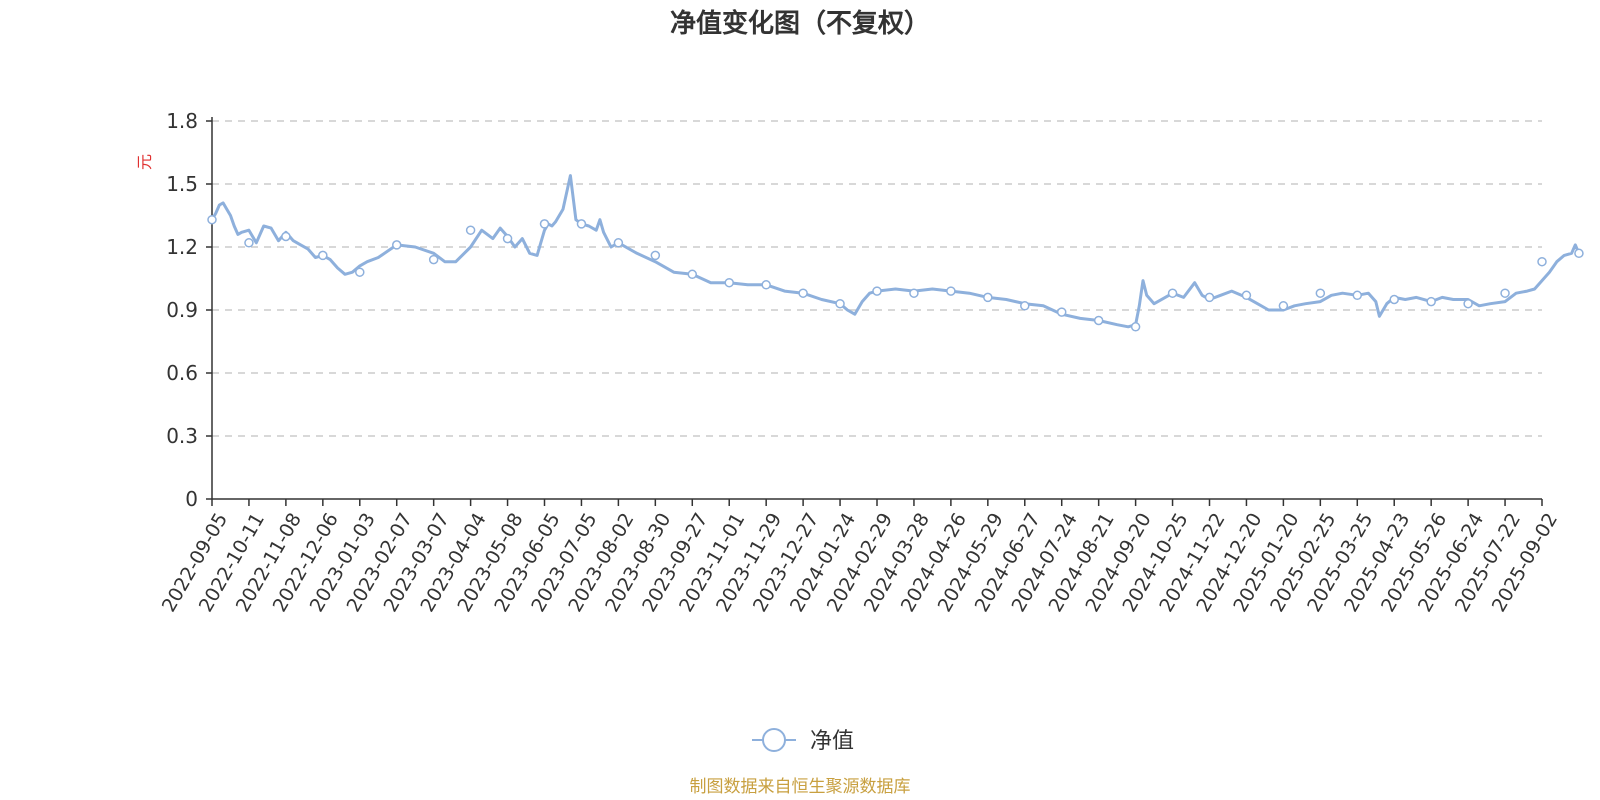  I want to click on y-tick-labels: 0 0.3 0.6 0.9 1.2 1.5 1.8, so click(182, 310).